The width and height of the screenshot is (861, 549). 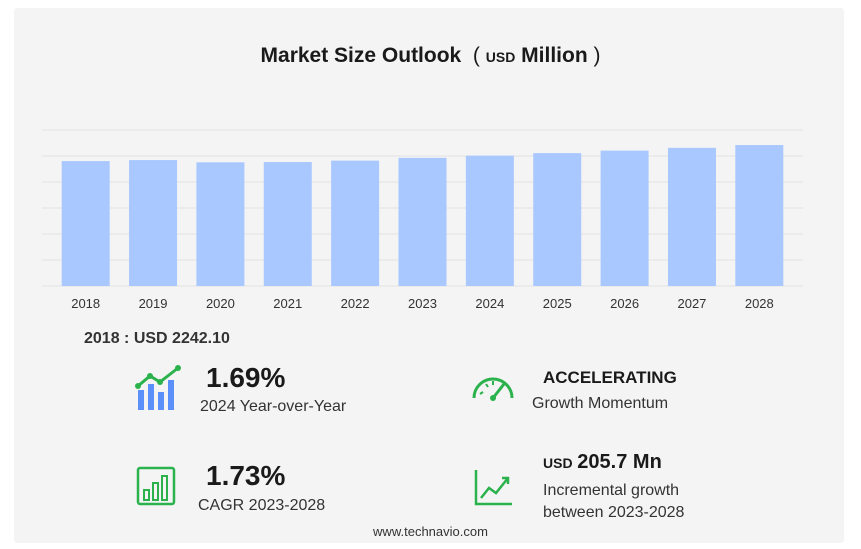 I want to click on bar-2023, so click(x=422, y=221).